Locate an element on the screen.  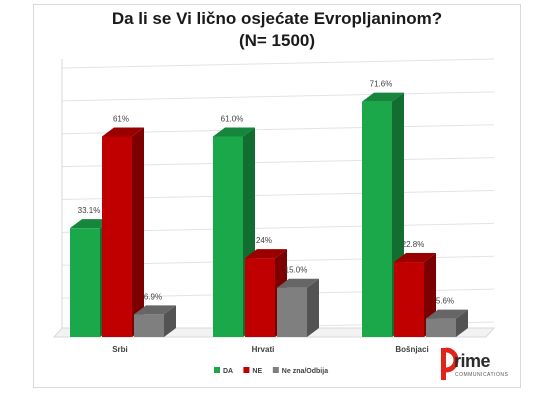
logo-text: rime is located at coordinates (472, 361).